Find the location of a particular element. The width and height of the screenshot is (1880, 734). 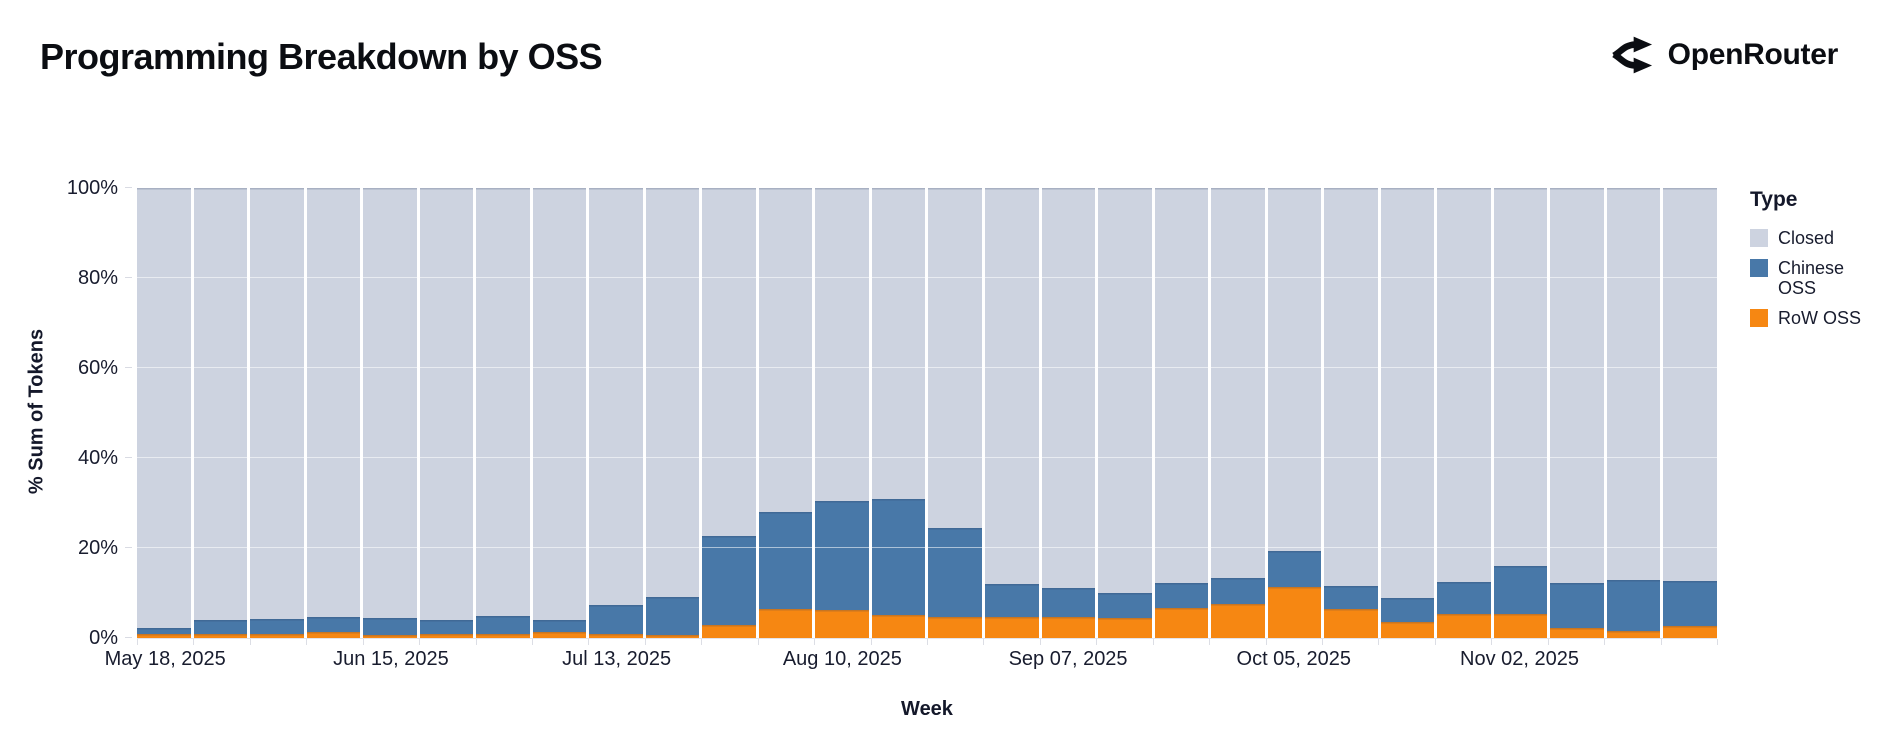

x-tick-label: Jul 13, 2025 is located at coordinates (617, 659).